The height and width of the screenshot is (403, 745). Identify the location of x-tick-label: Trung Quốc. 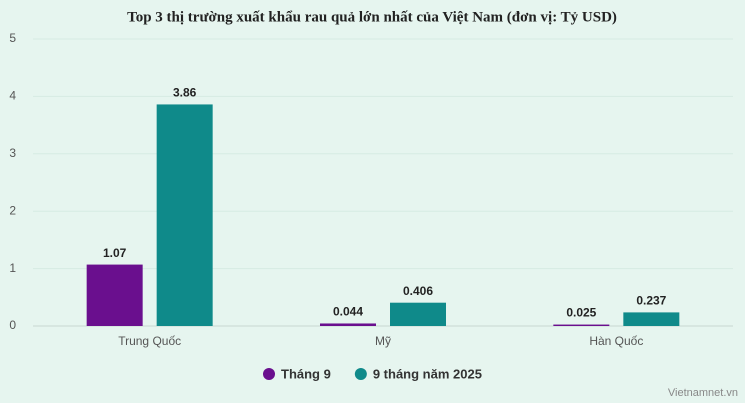
(149, 341).